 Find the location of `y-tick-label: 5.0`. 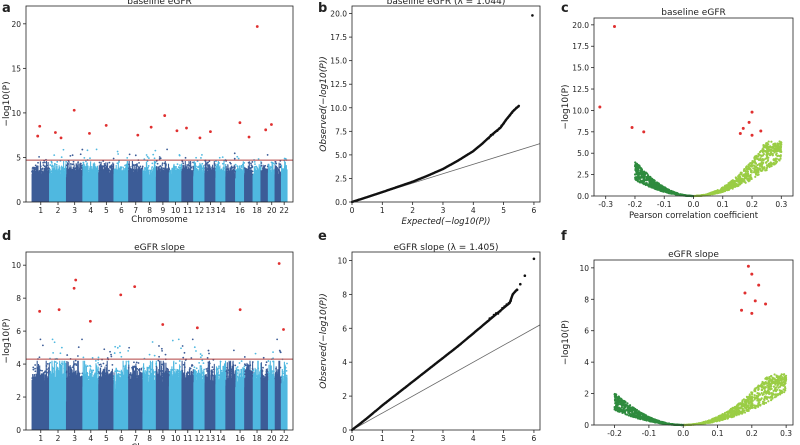

y-tick-label: 5.0 is located at coordinates (341, 155).